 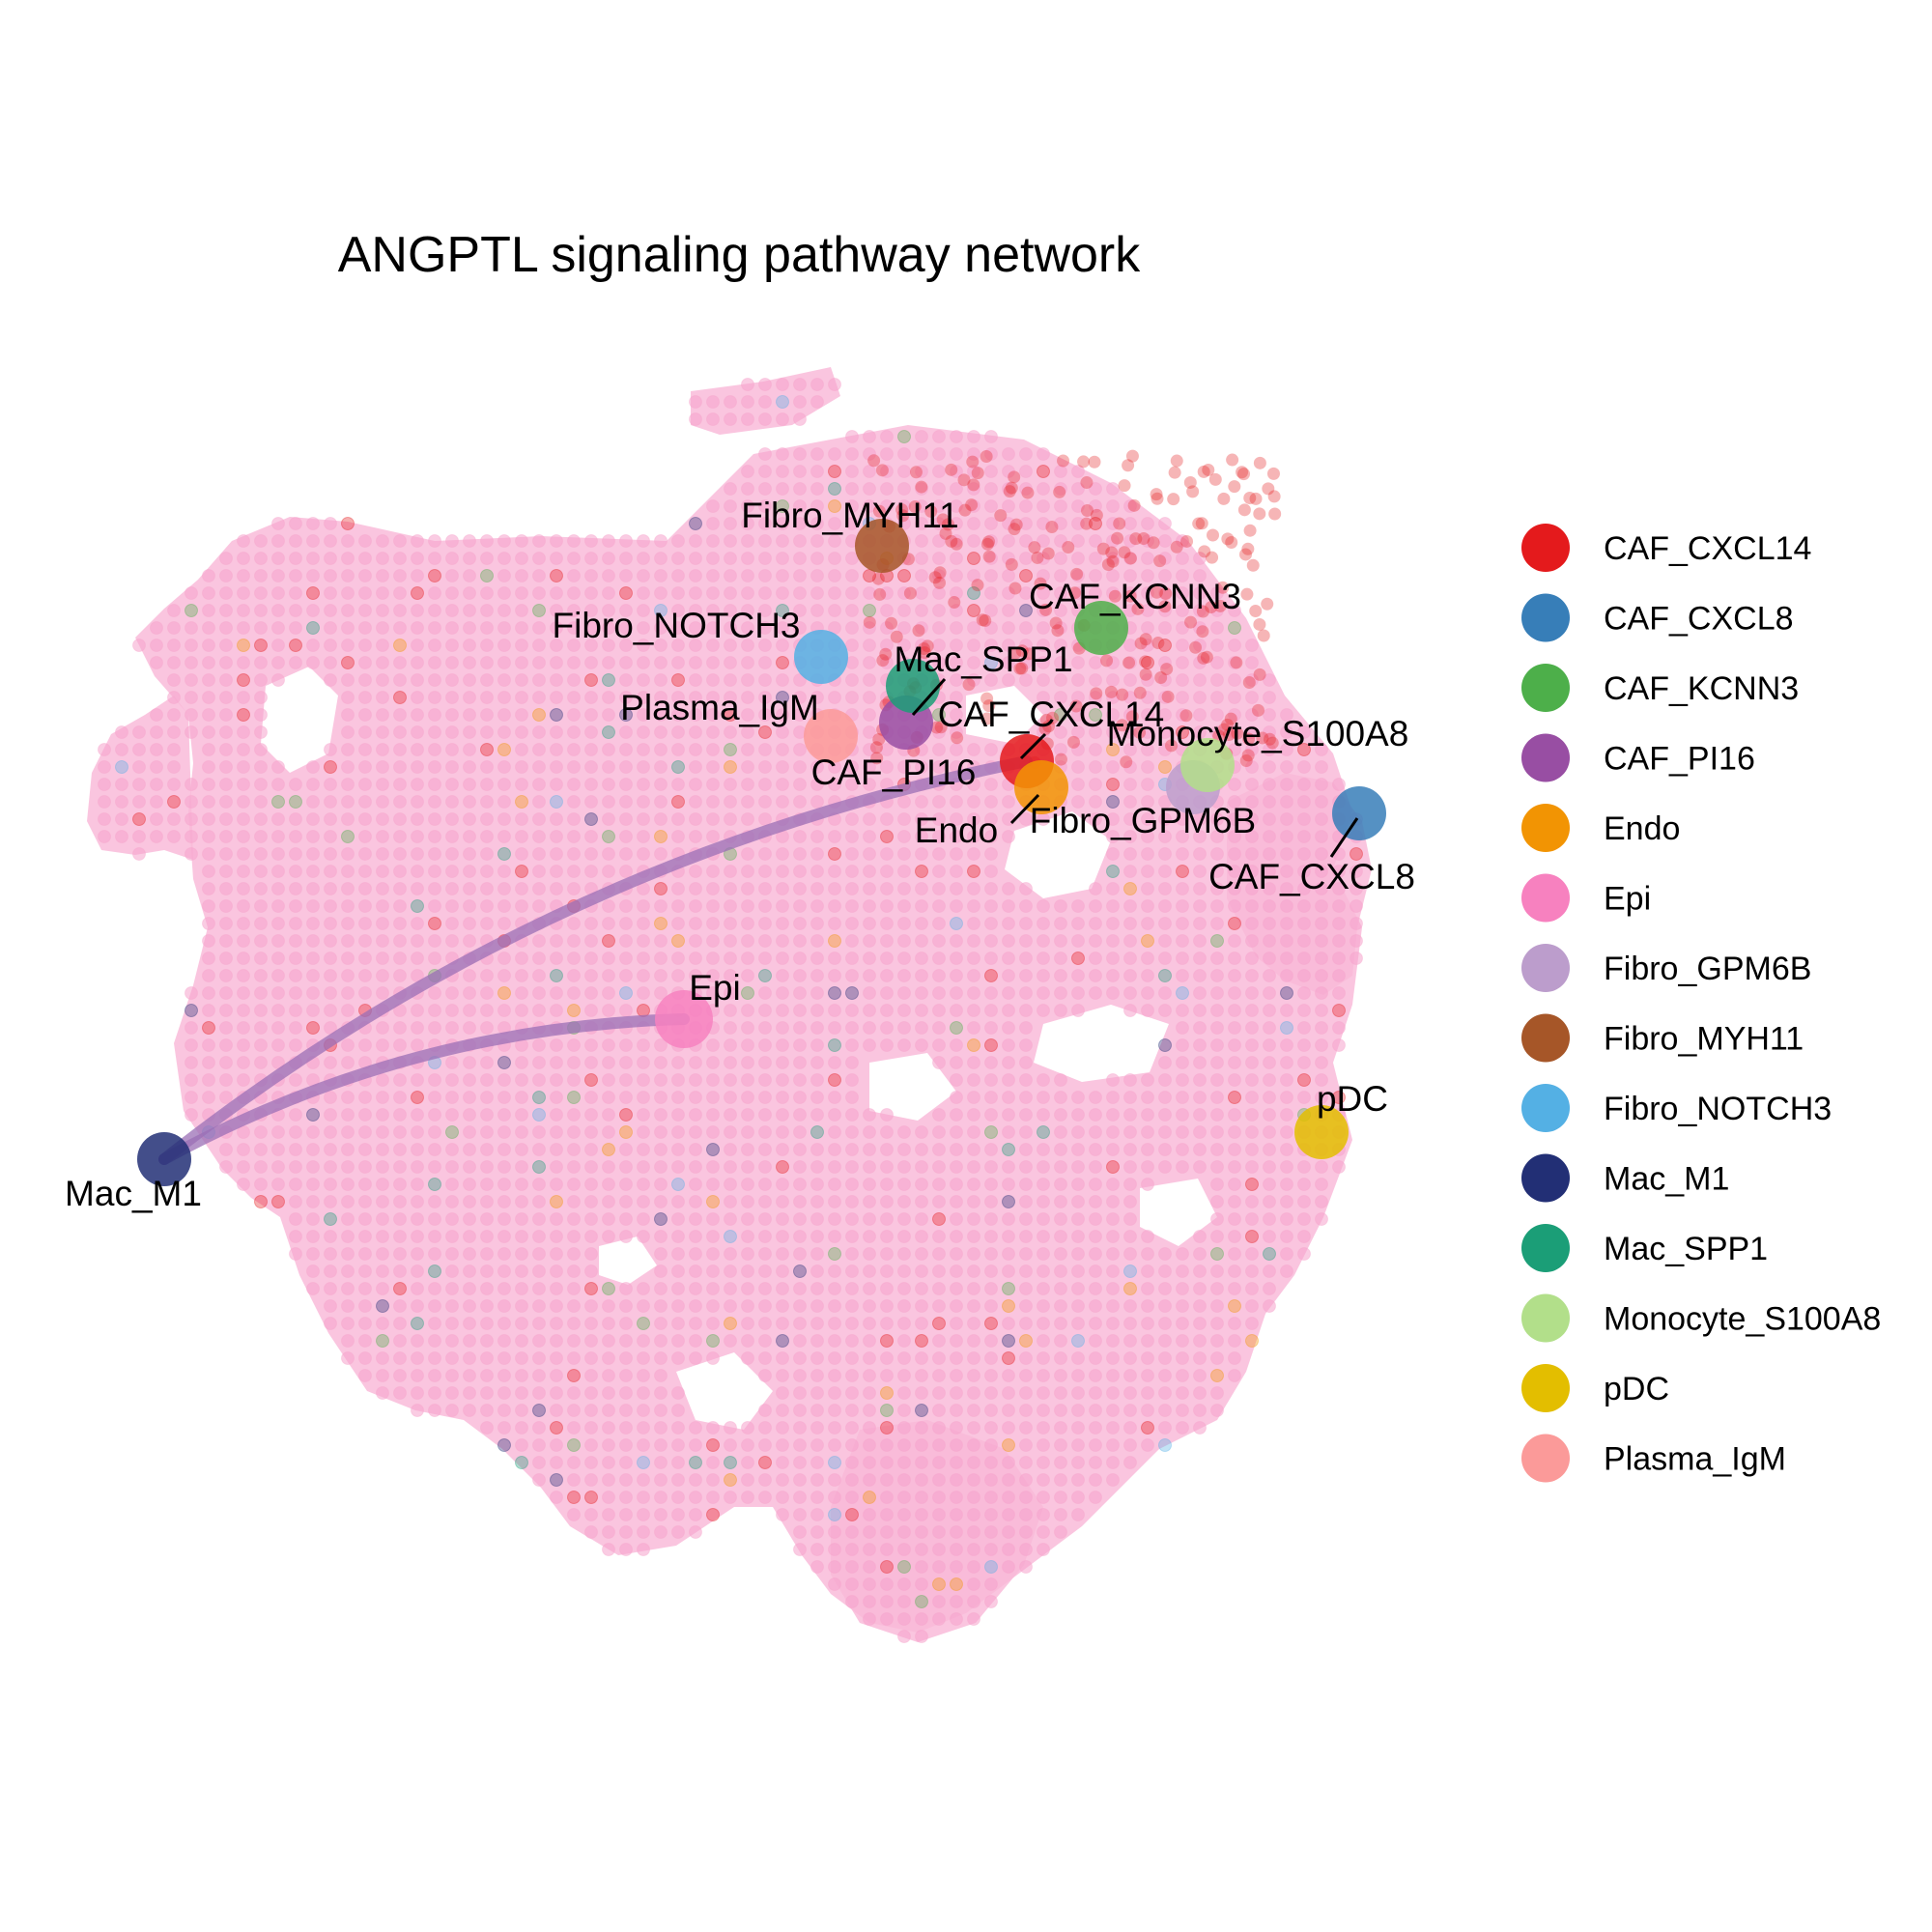 What do you see at coordinates (1701, 688) in the screenshot?
I see `legend-label-caf-kcnn3: CAF_KCNN3` at bounding box center [1701, 688].